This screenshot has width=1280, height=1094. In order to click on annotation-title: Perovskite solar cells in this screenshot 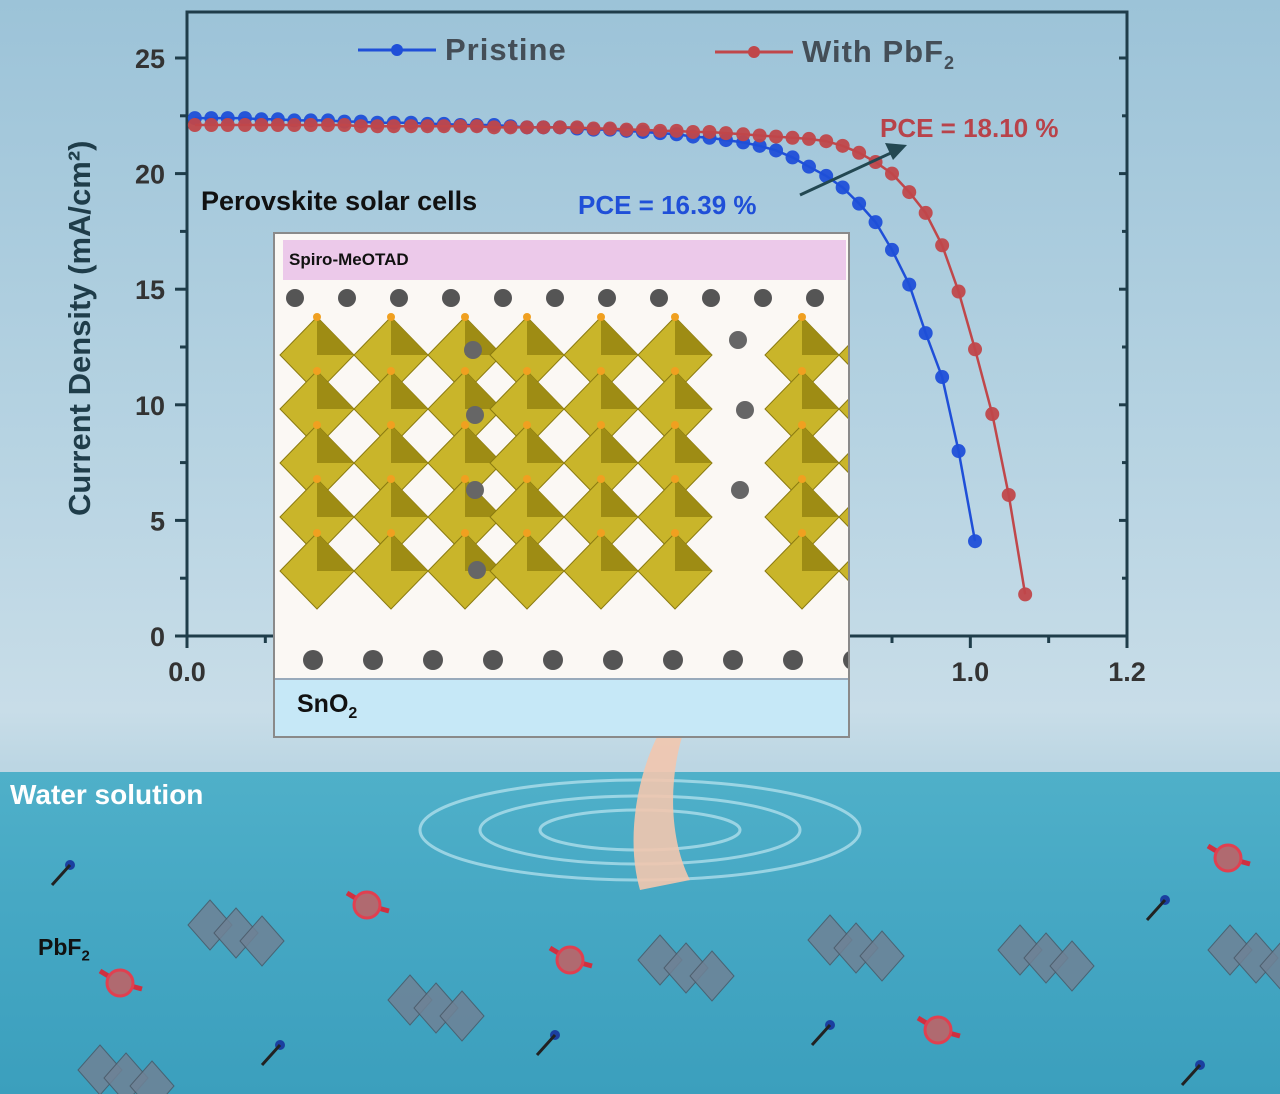, I will do `click(339, 201)`.